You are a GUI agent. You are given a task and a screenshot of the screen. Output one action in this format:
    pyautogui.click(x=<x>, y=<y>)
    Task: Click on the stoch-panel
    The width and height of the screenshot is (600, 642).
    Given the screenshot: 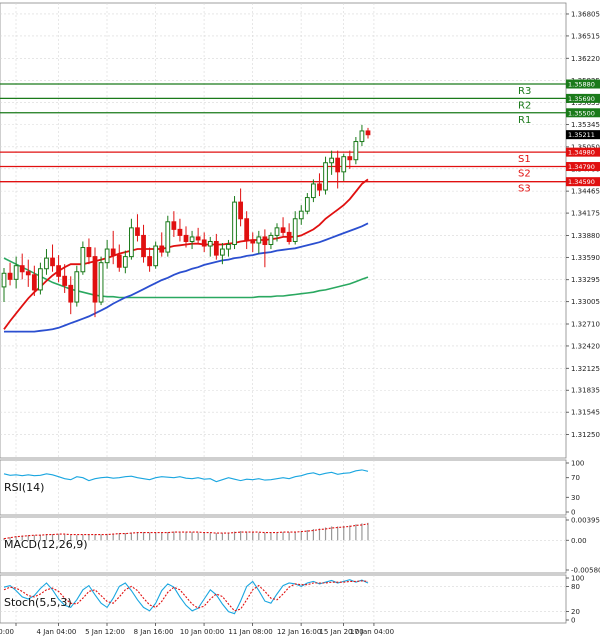 What is the action you would take?
    pyautogui.click(x=283, y=599)
    